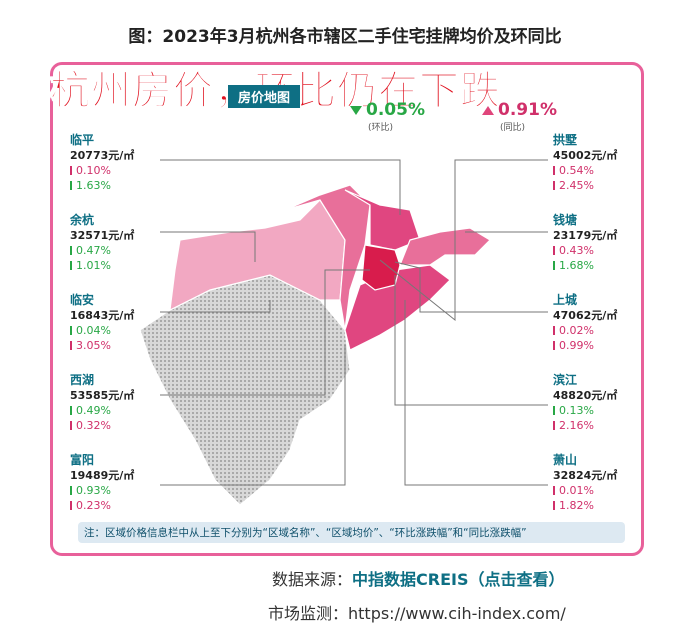  What do you see at coordinates (565, 460) in the screenshot?
I see `district-name: 萧山` at bounding box center [565, 460].